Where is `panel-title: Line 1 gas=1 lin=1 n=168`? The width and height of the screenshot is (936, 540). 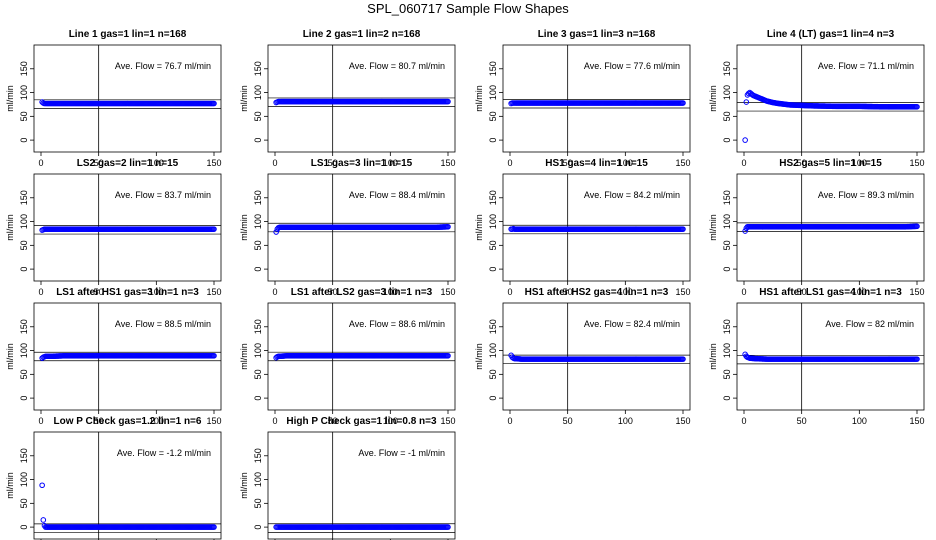
panel-title: Line 1 gas=1 lin=1 n=168 is located at coordinates (128, 34).